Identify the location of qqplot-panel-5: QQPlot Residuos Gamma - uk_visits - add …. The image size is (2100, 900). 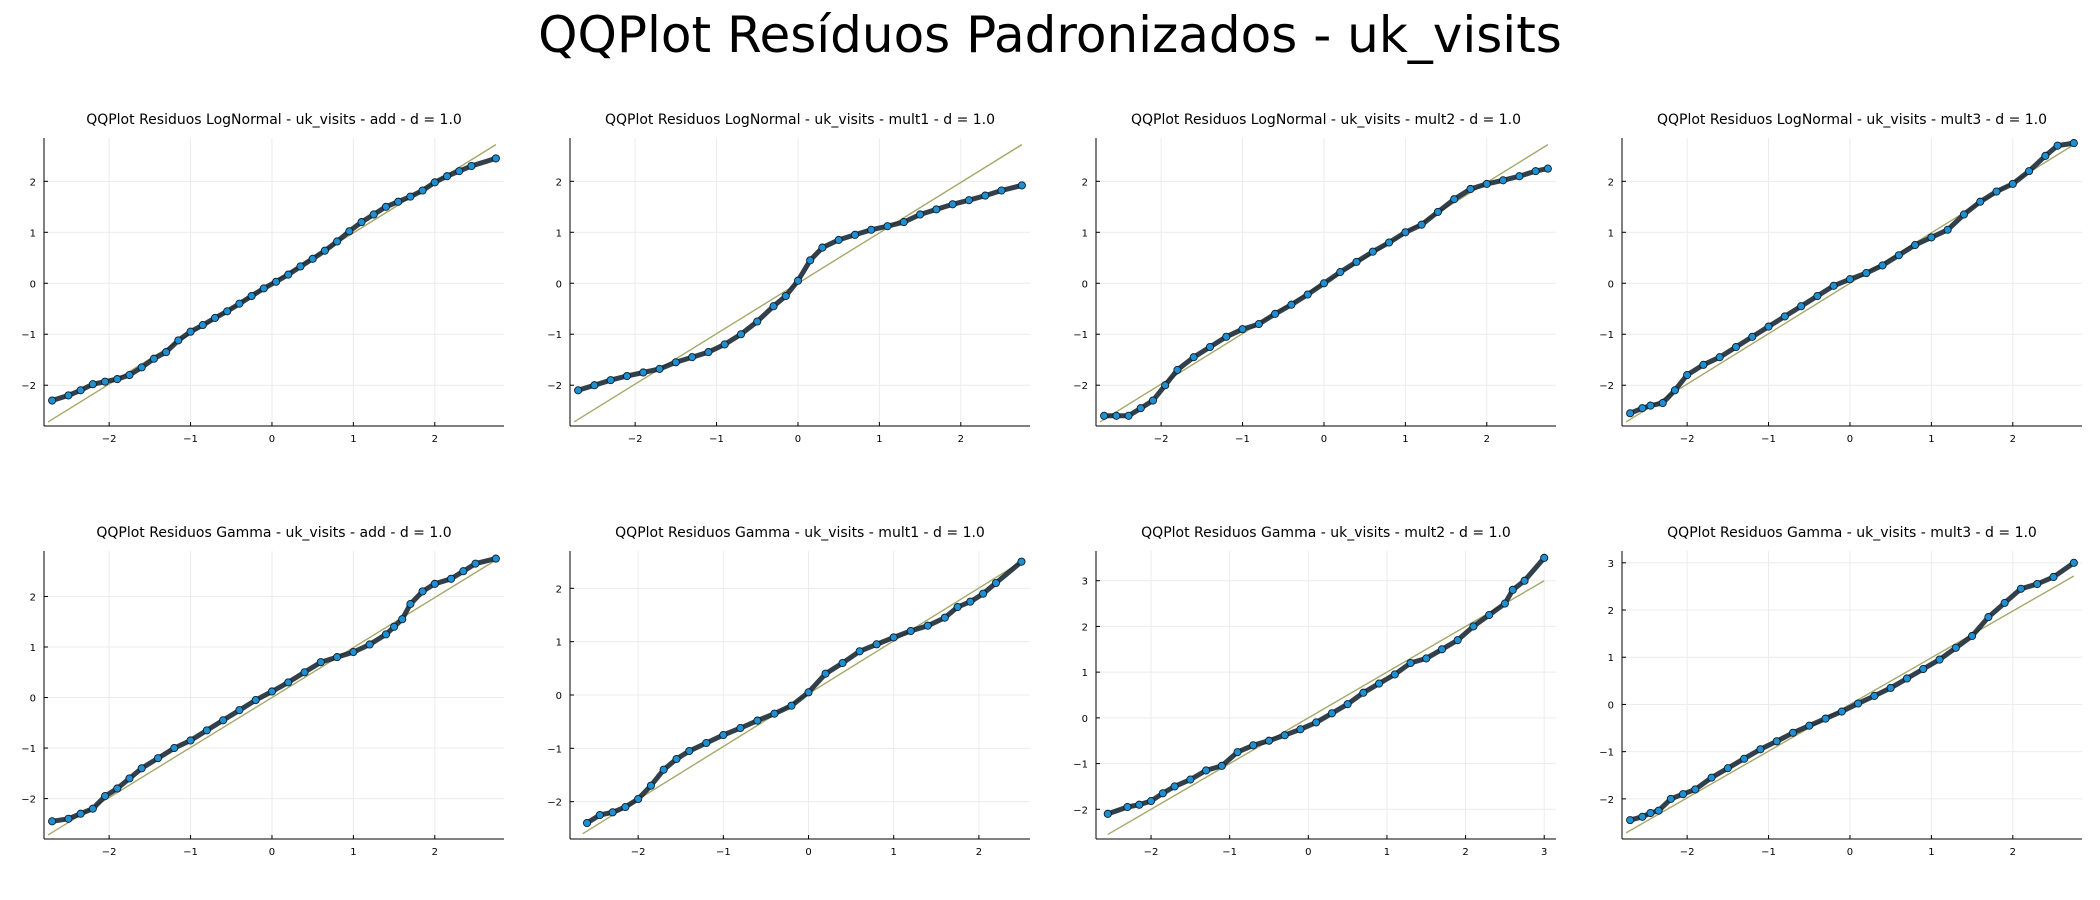
(262, 691).